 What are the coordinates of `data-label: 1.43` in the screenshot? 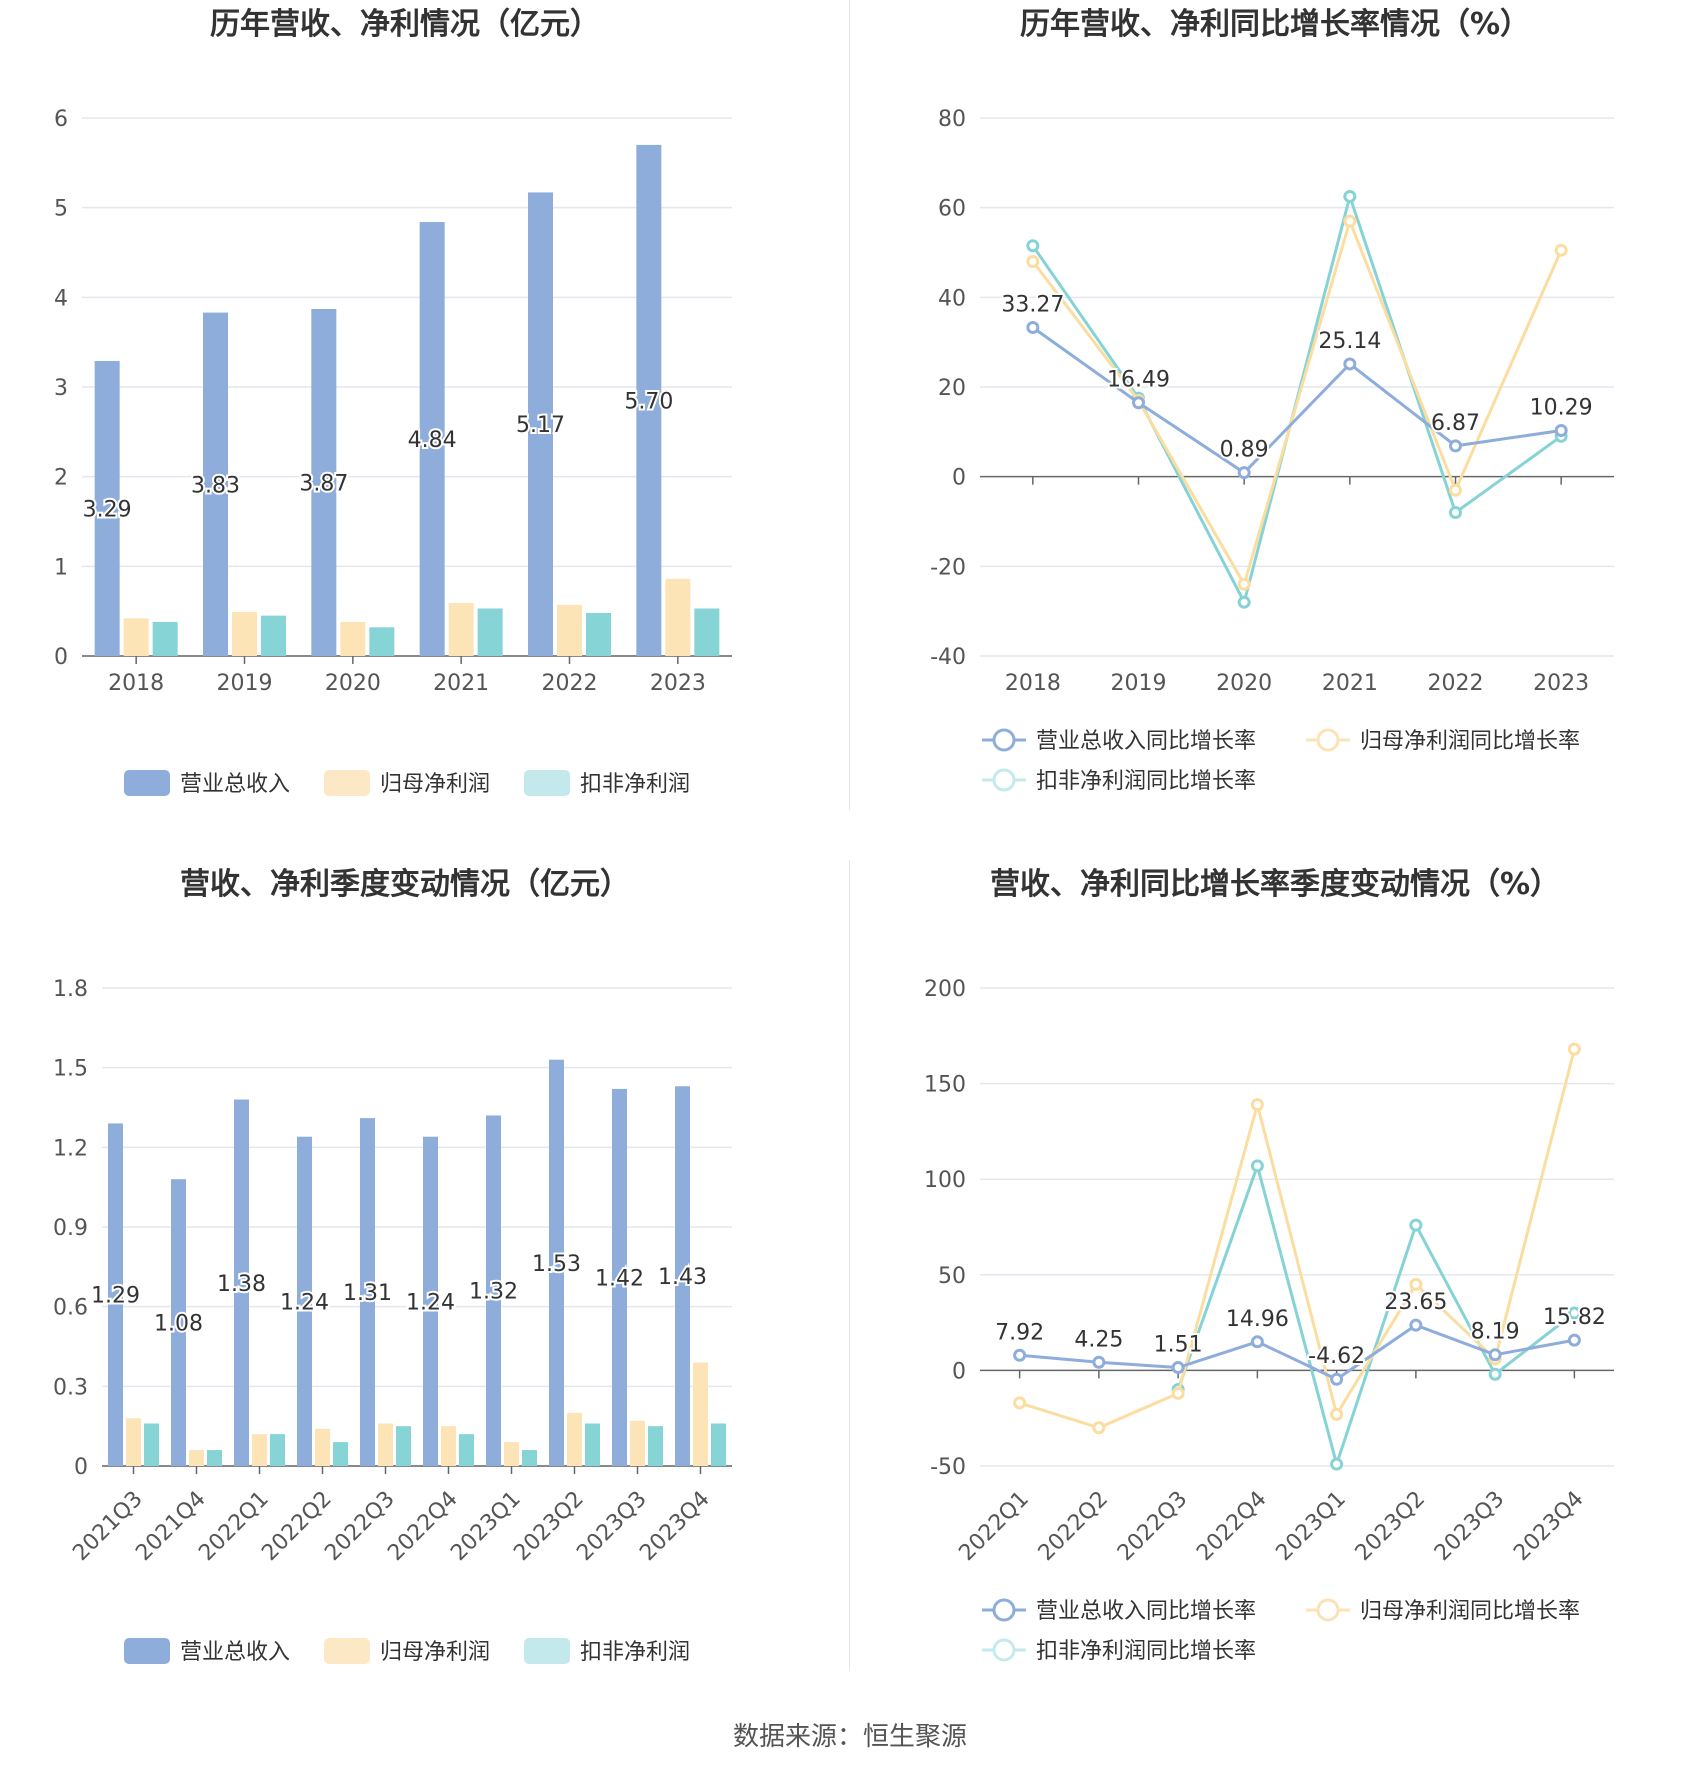 It's located at (682, 1277).